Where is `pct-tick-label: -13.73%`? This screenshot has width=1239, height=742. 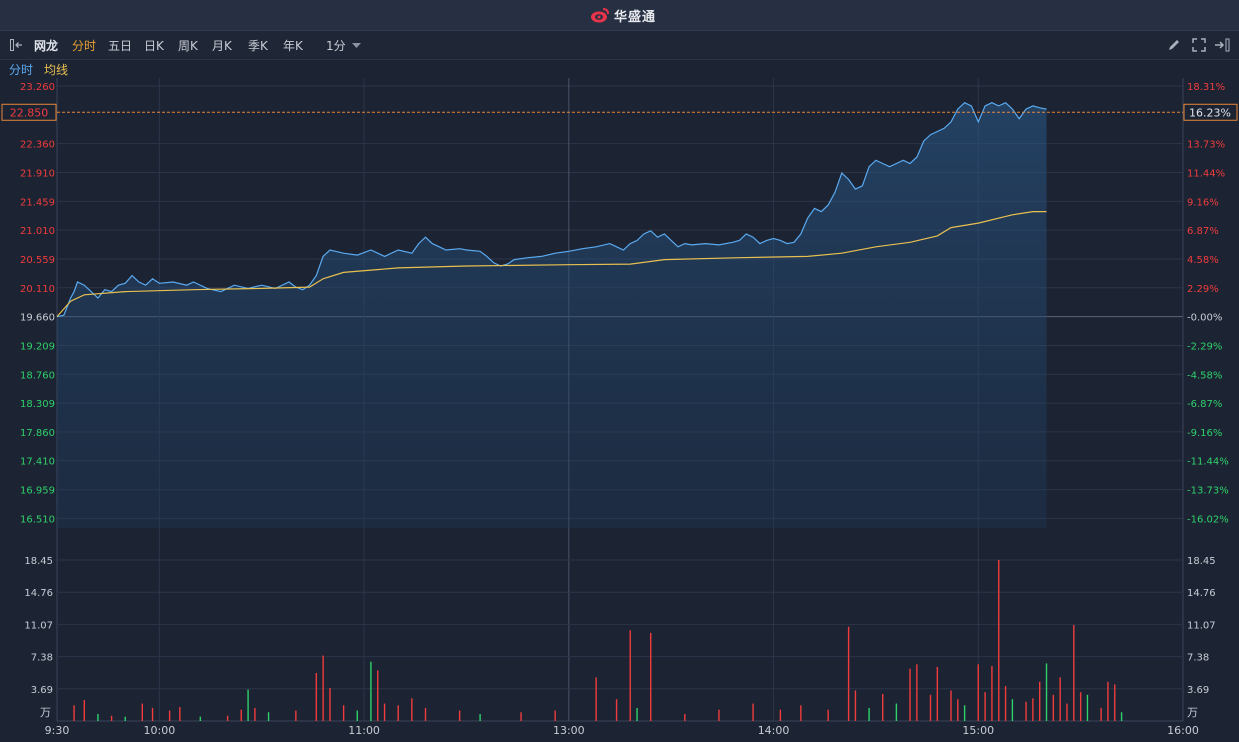 pct-tick-label: -13.73% is located at coordinates (1208, 491).